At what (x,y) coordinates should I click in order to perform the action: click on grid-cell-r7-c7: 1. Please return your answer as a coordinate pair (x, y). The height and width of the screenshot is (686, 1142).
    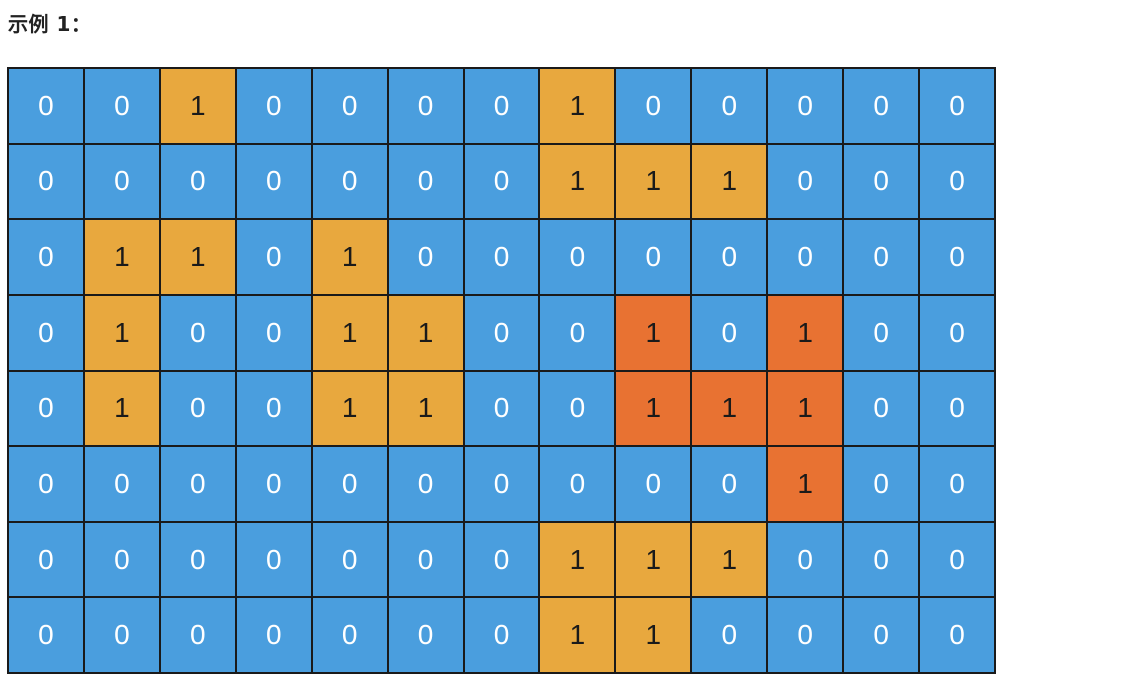
    Looking at the image, I should click on (577, 635).